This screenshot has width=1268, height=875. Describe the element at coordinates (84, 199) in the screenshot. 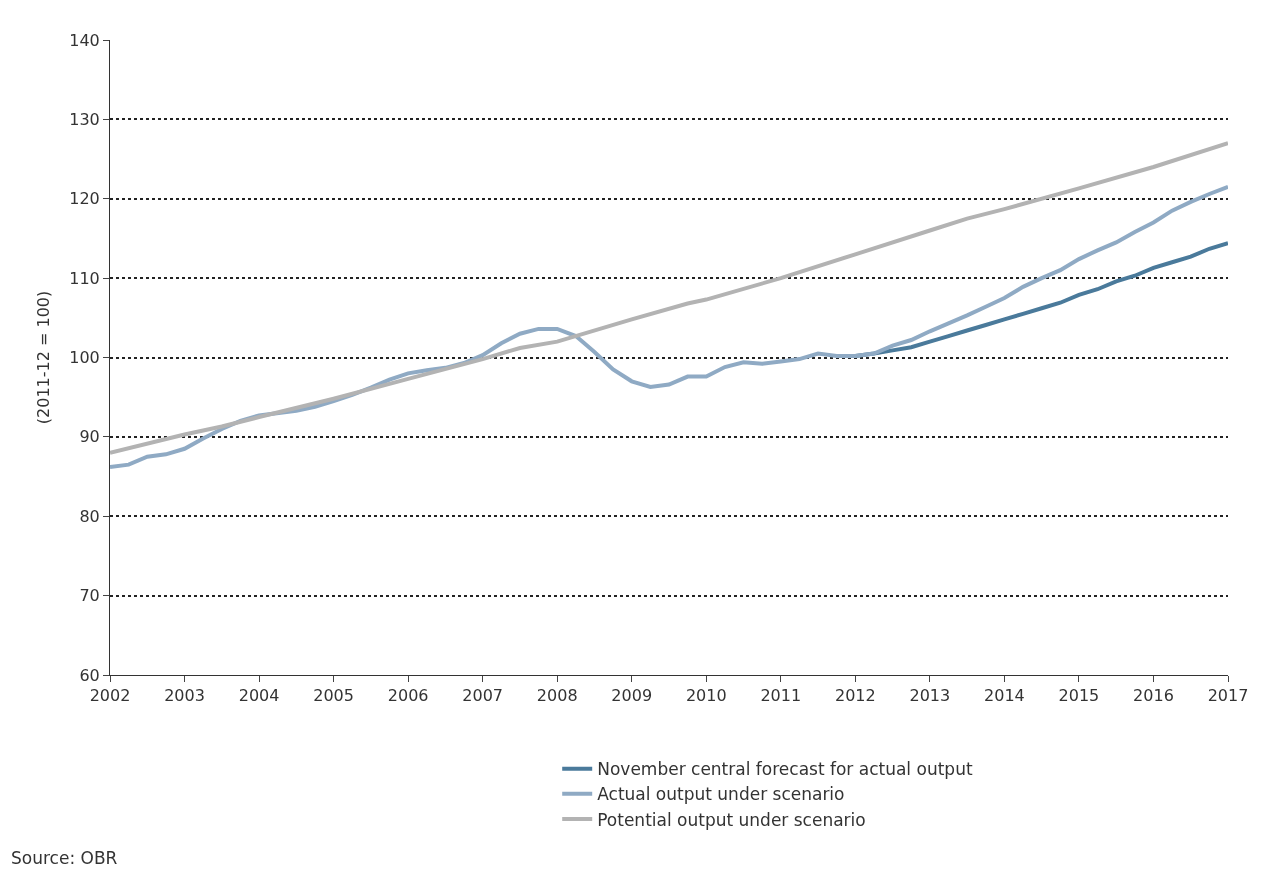

I see `y-tick-label: 120` at that location.